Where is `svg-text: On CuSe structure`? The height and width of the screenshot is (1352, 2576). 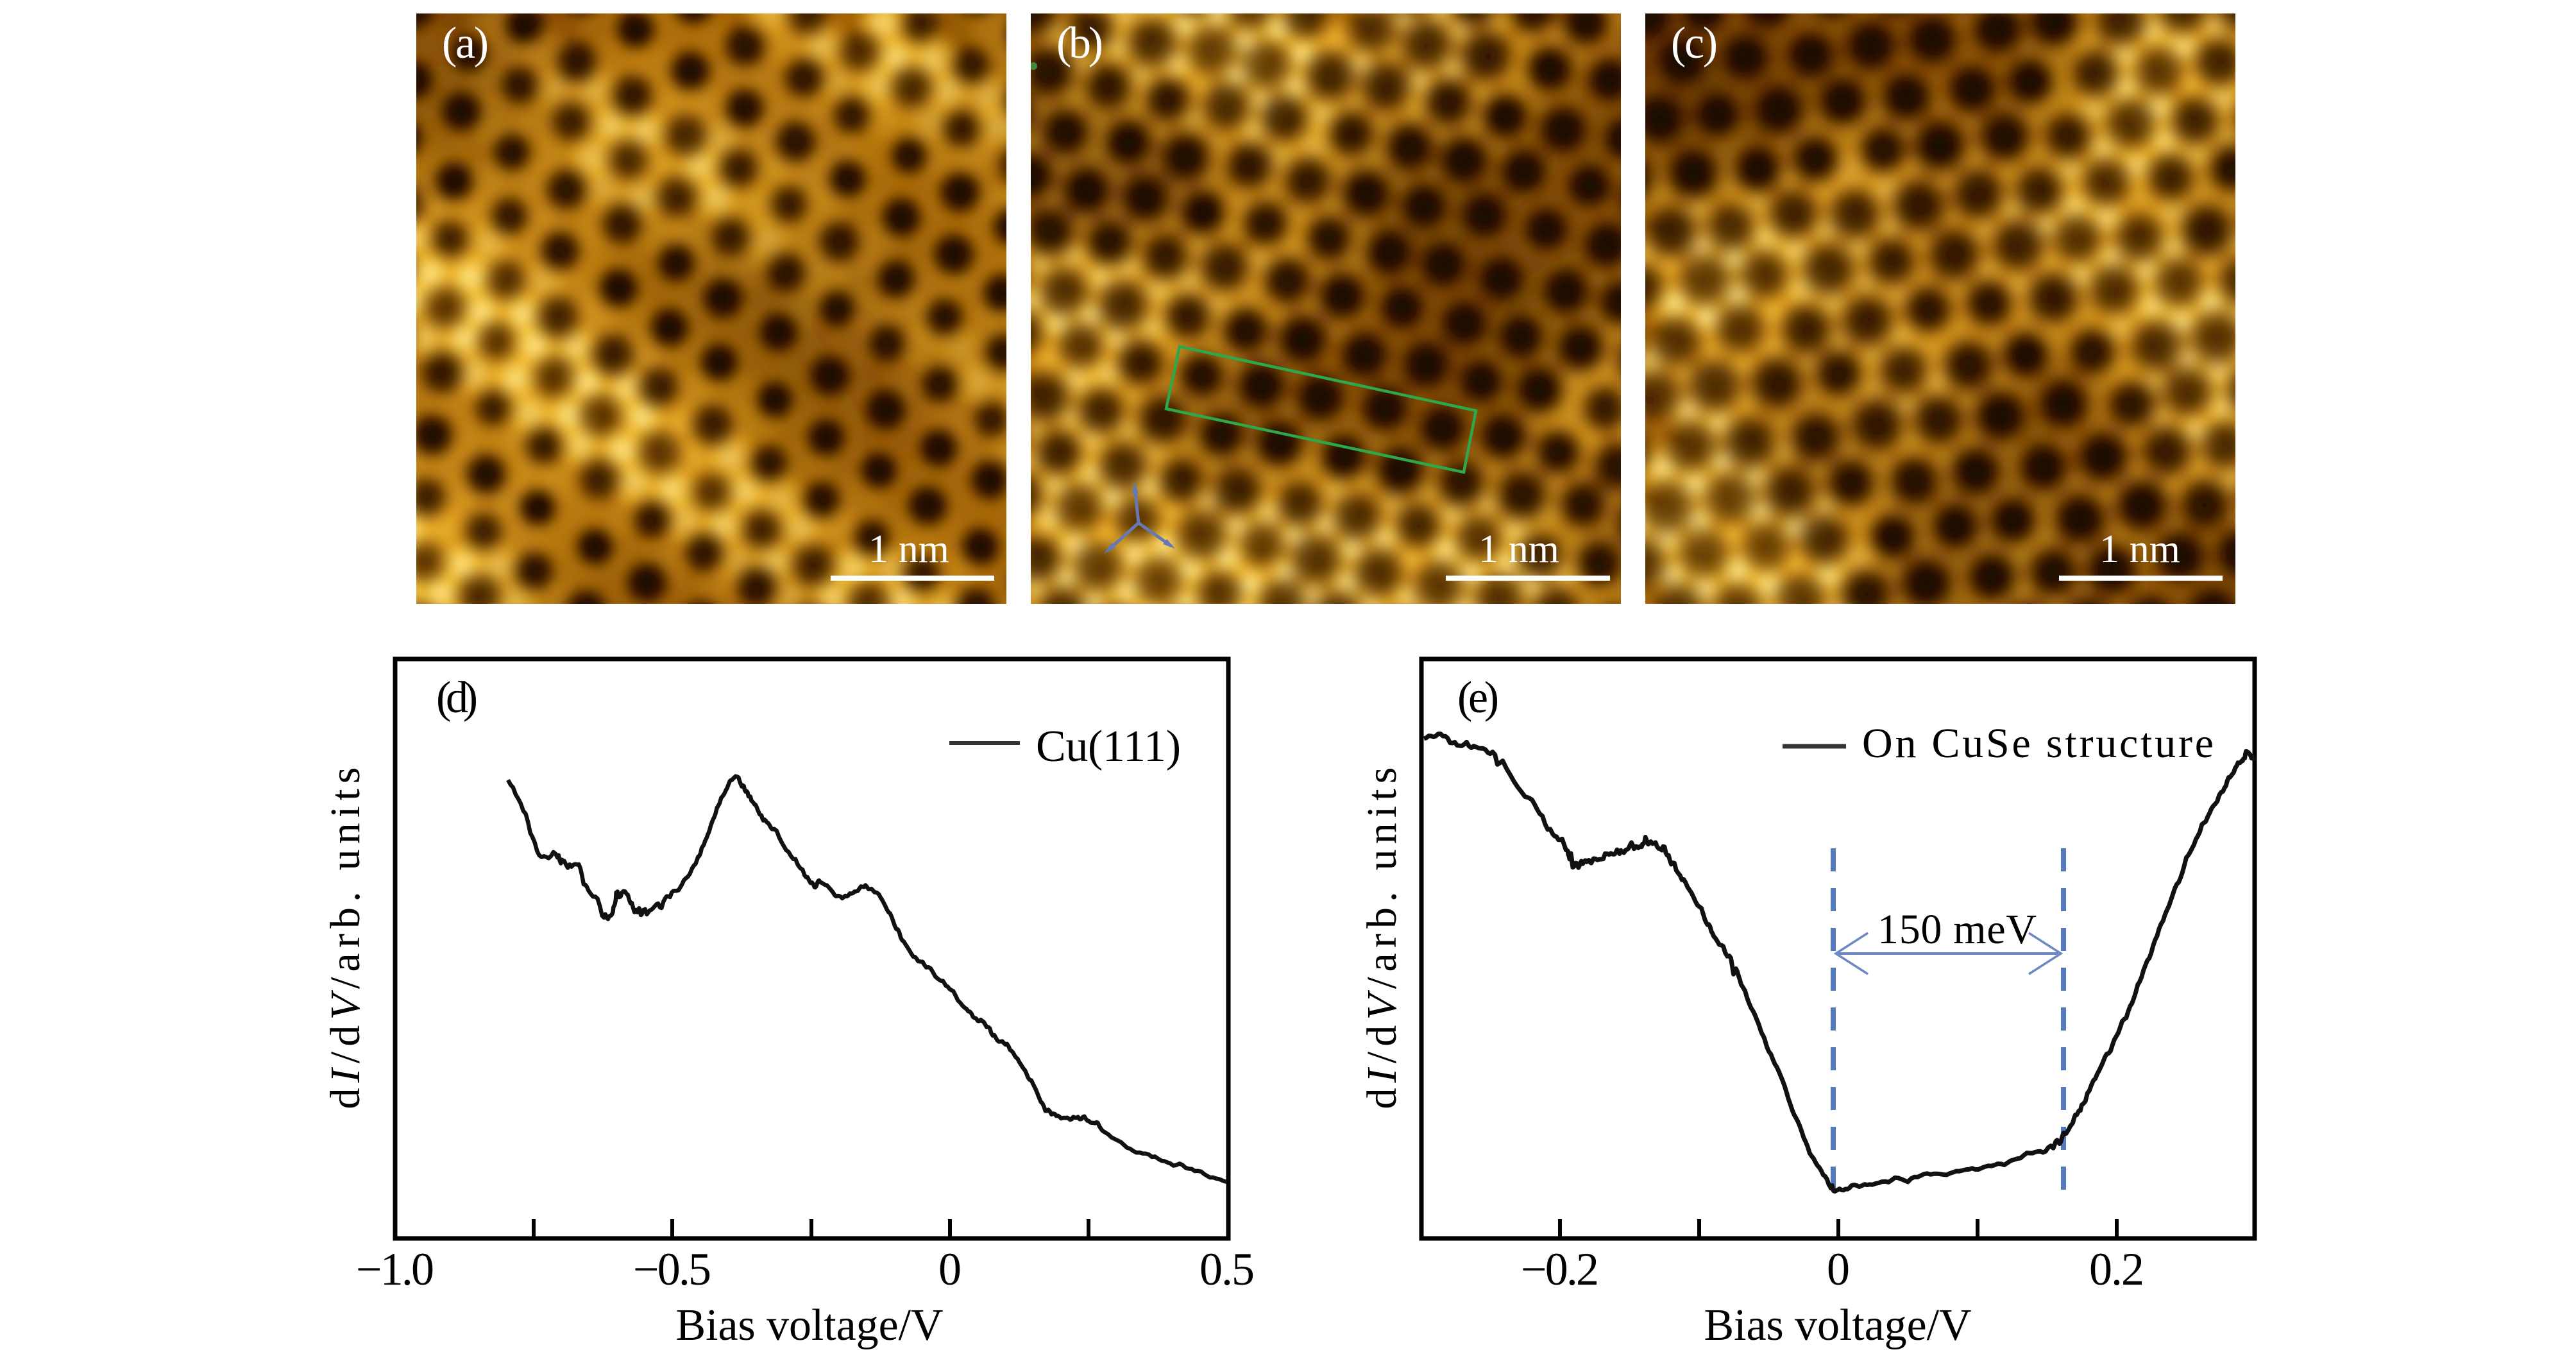 svg-text: On CuSe structure is located at coordinates (2038, 743).